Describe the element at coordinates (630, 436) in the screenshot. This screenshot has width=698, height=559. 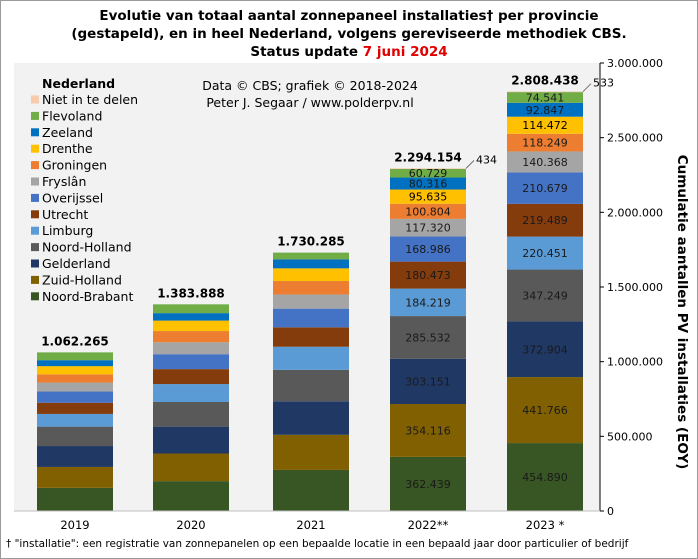
I see `y-tick-label-1: 500.000` at that location.